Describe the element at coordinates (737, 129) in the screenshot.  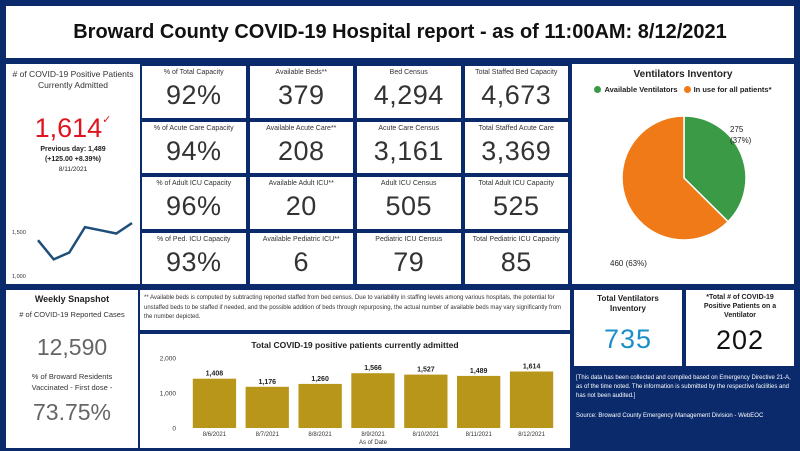
I see `pie-available-value: 275` at that location.